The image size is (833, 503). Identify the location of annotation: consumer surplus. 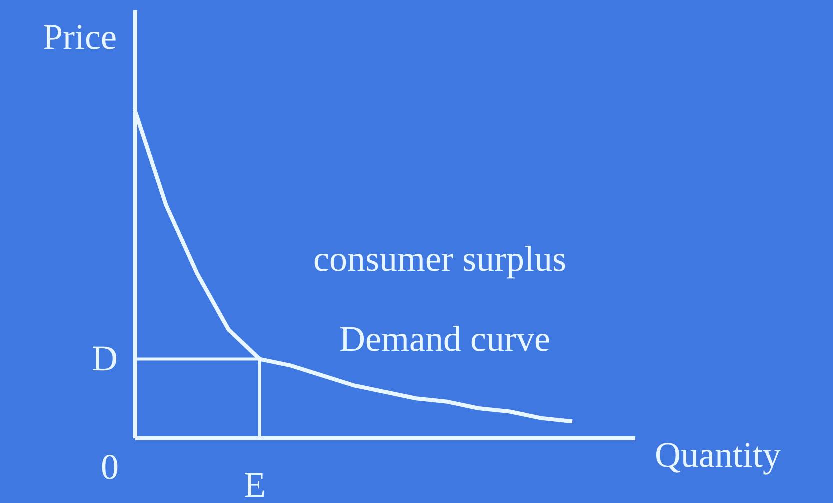
(440, 259).